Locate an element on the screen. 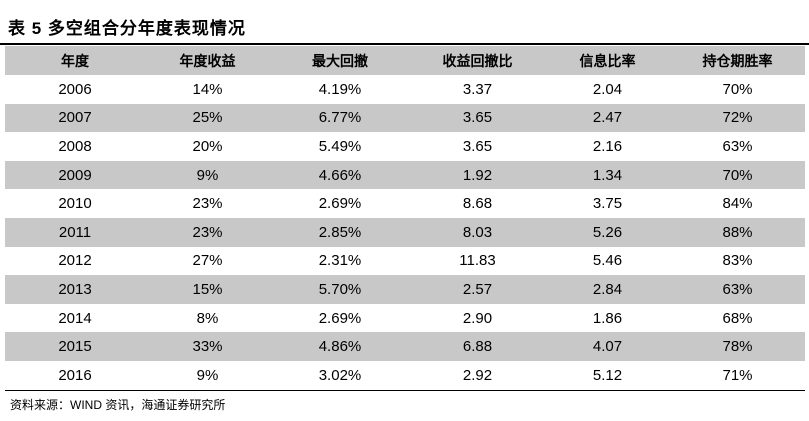  table-row: 2006 14% 4.19% 3.37 2.04 70% is located at coordinates (405, 89).